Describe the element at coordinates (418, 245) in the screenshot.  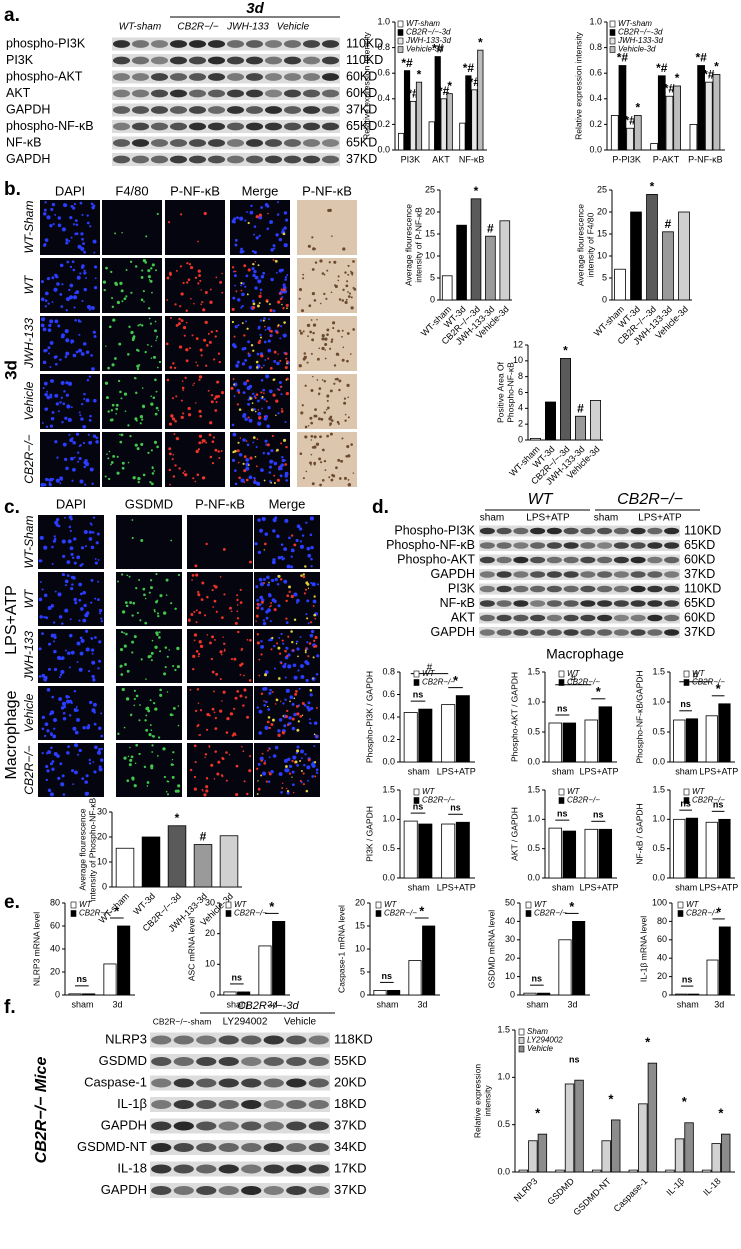
I see `y-axis-label: intensity of P-NF-κB` at that location.